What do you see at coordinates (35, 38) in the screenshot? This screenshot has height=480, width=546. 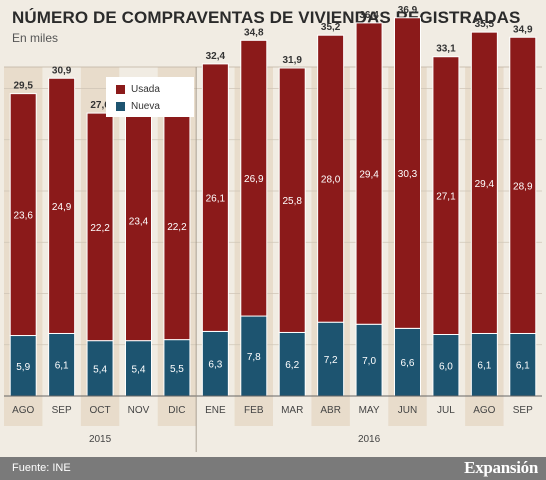 I see `chart-subtitle: En miles` at bounding box center [35, 38].